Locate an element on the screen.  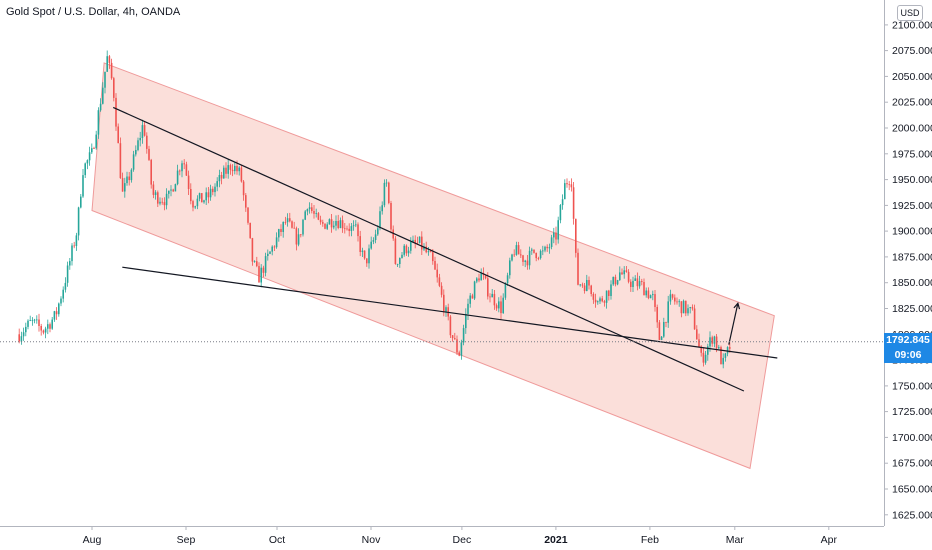
x-tick-label: Nov is located at coordinates (371, 540).